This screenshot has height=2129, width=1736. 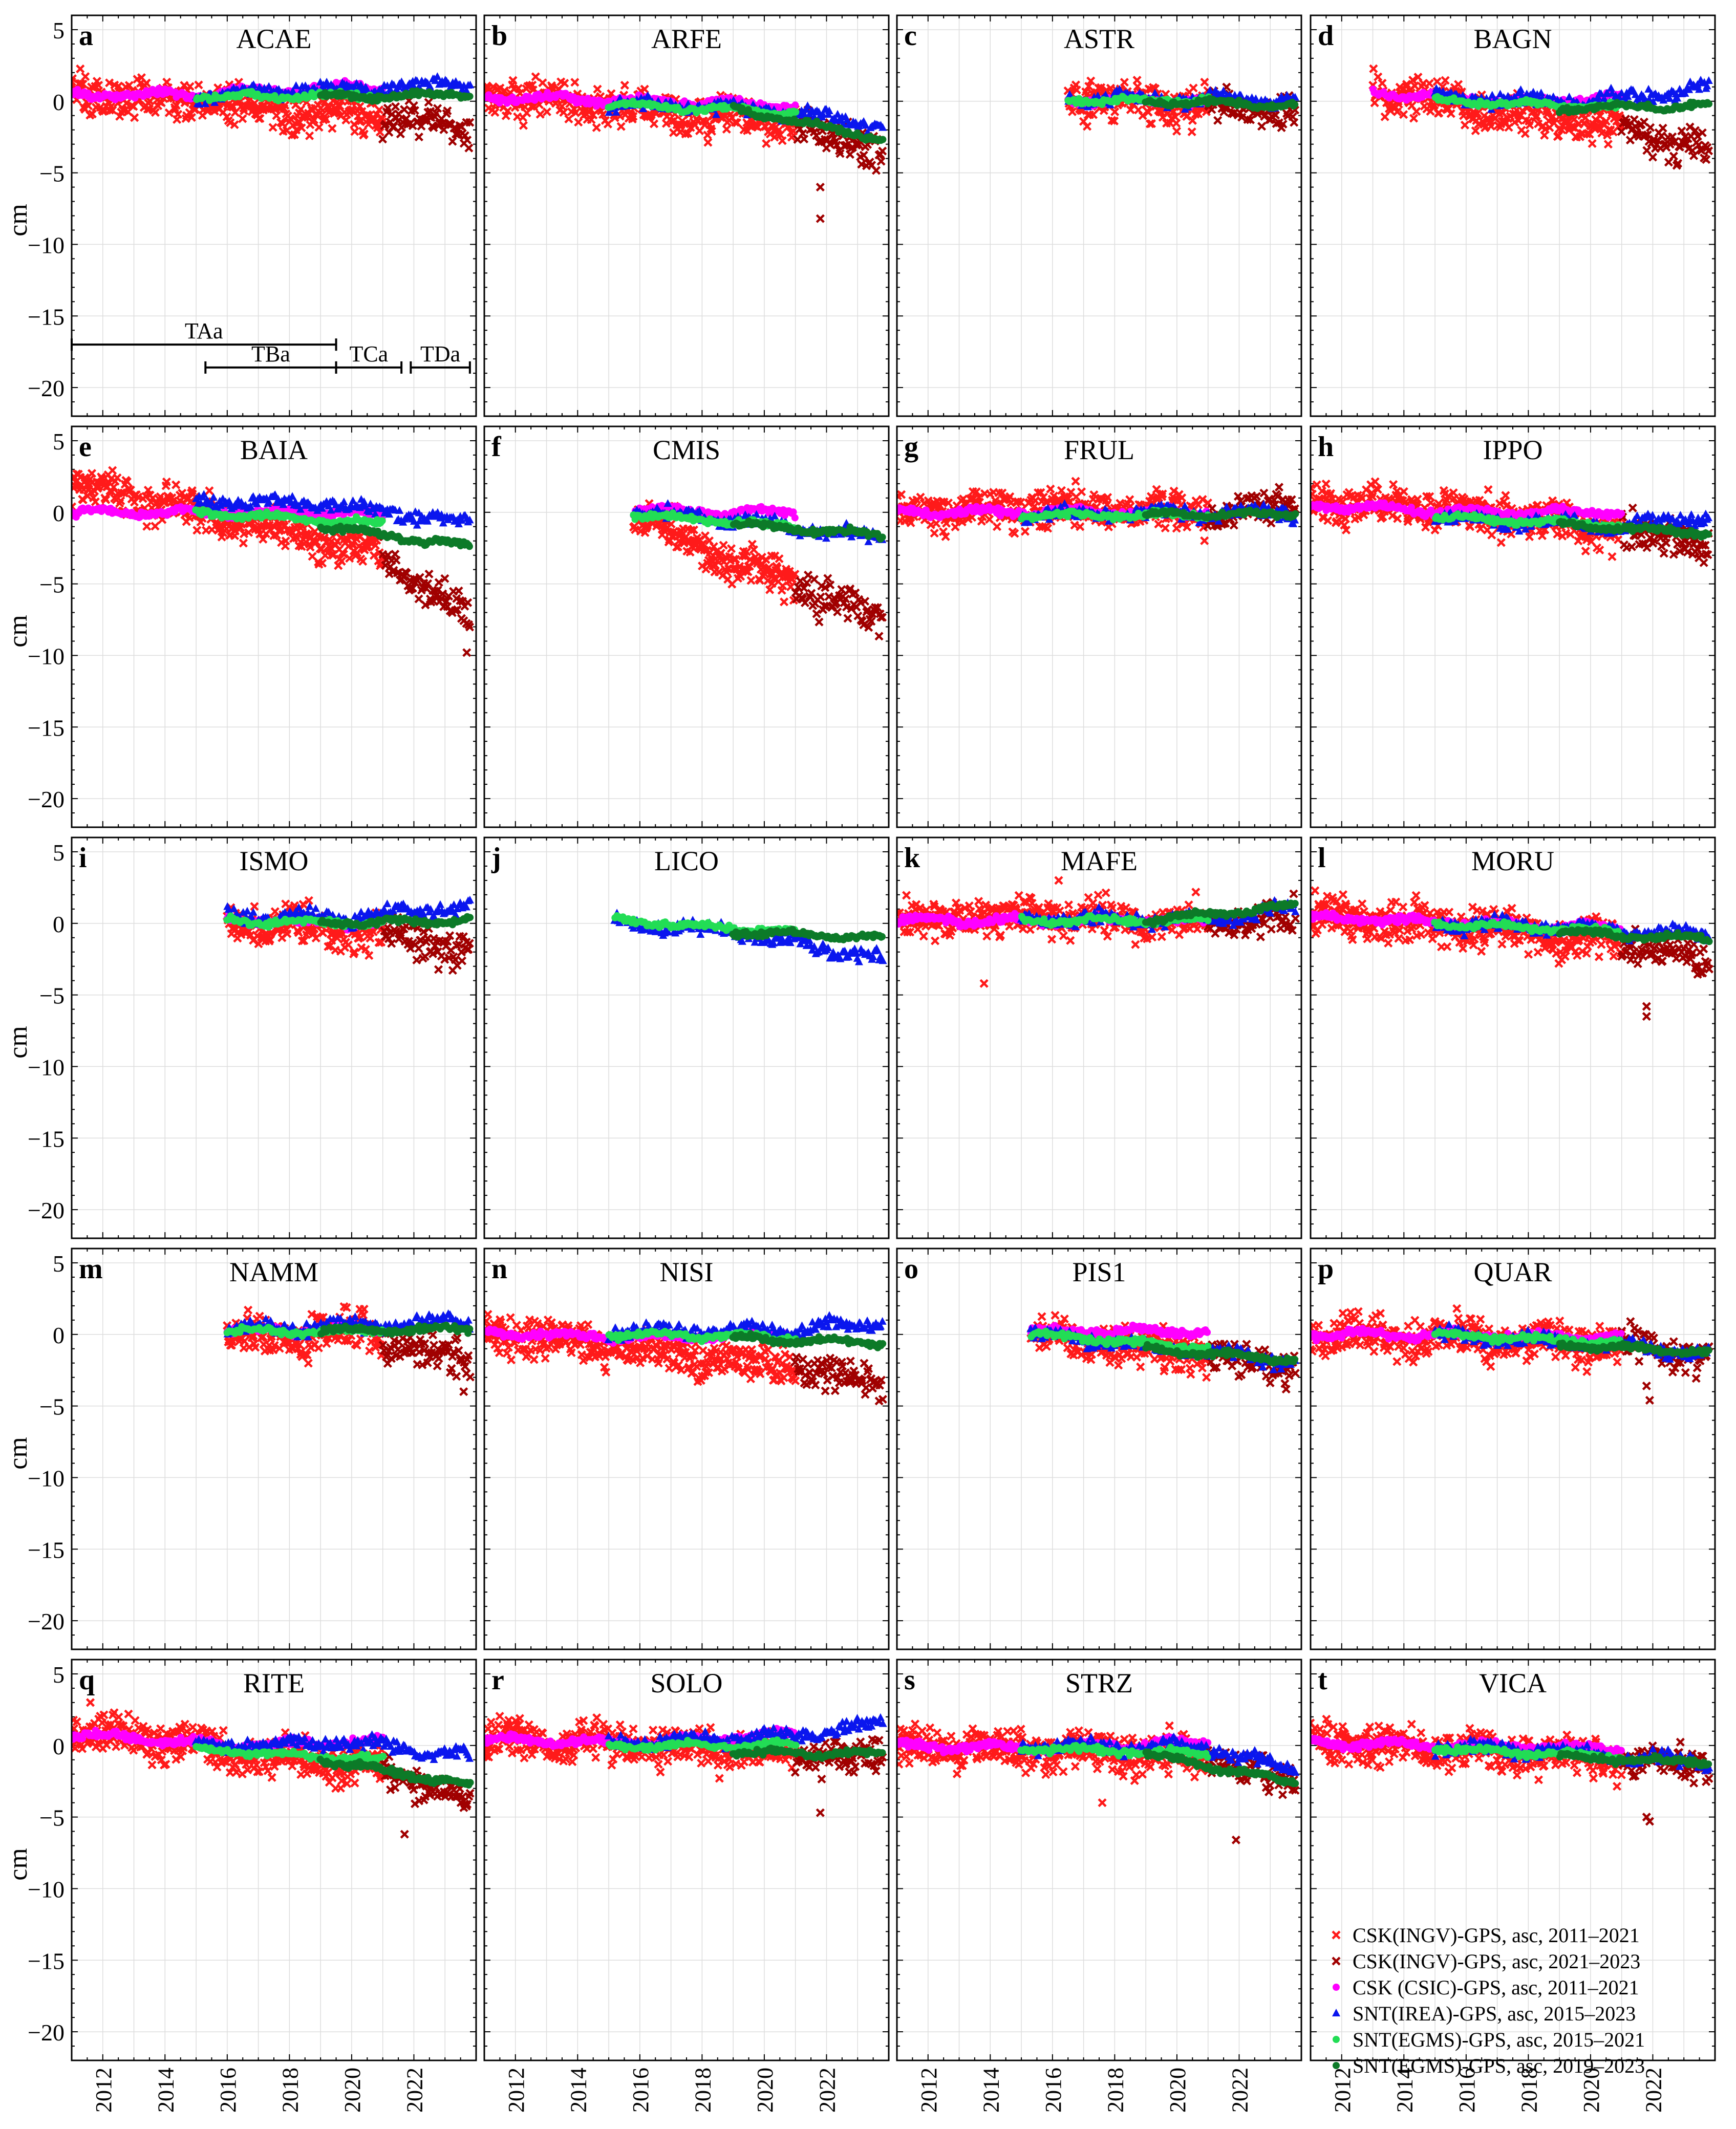 I want to click on y-tick-label: 0, so click(x=59, y=102).